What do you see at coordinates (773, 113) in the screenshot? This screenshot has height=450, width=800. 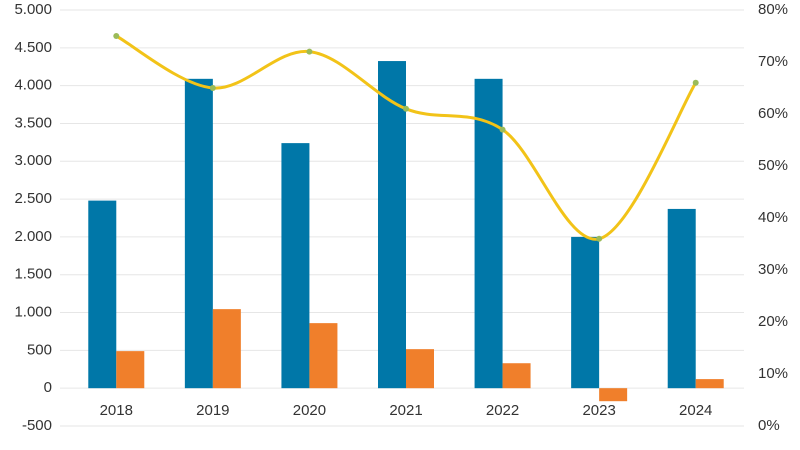 I see `y2-tick-label: 60%` at bounding box center [773, 113].